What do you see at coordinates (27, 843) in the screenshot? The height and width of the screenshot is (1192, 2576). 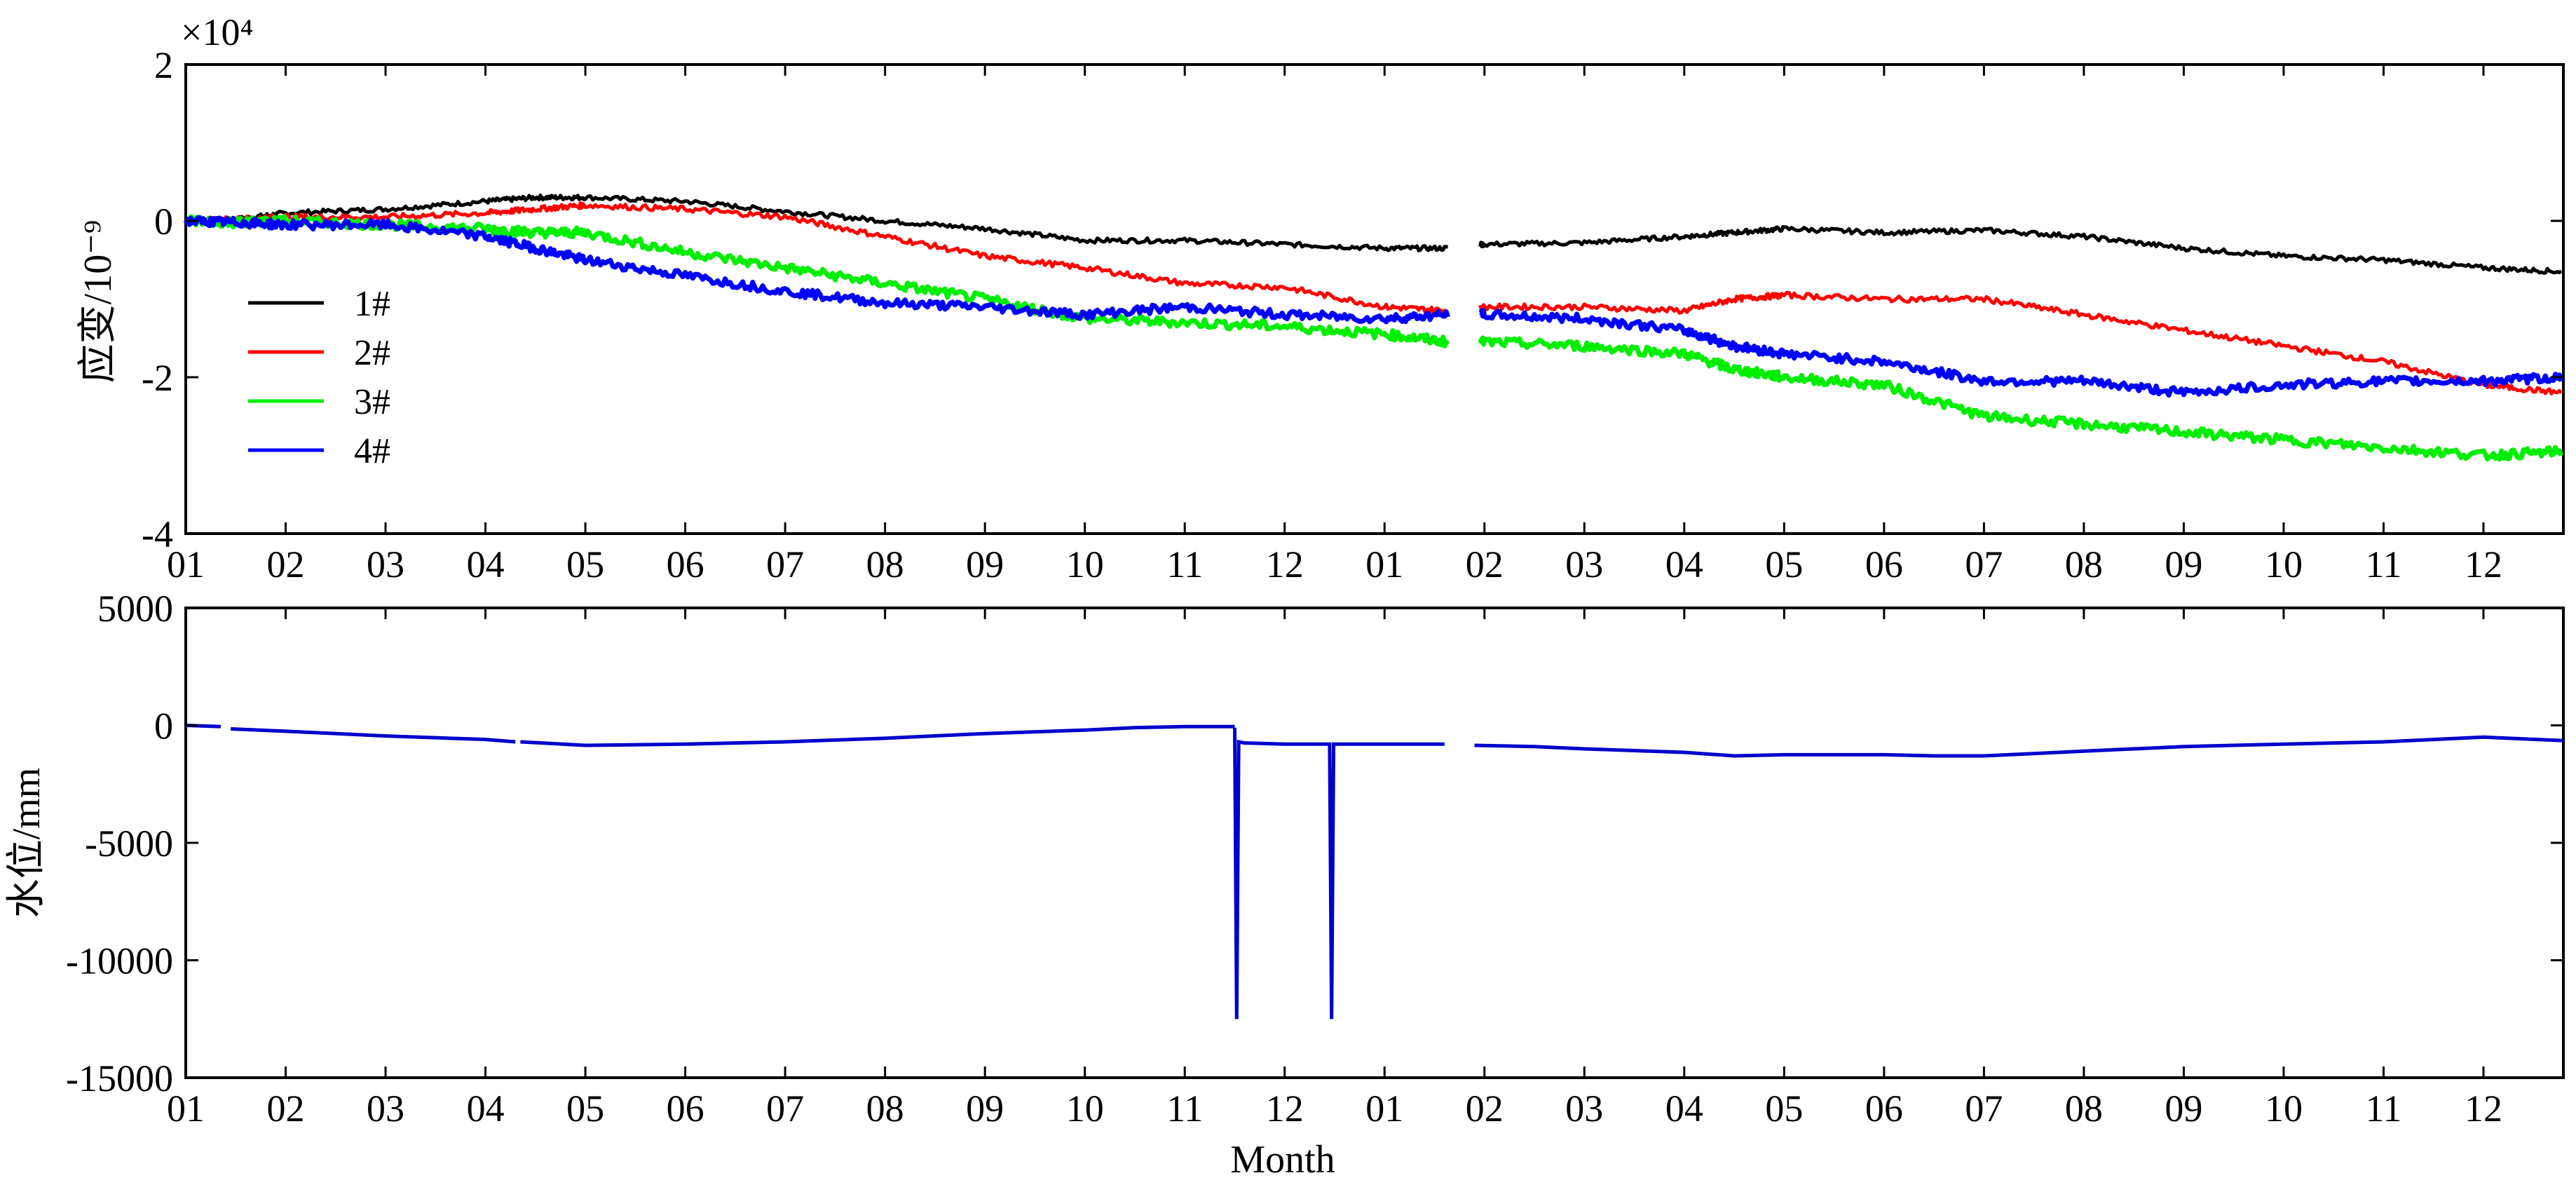 I see `water-level-y-axis-label: 水位/mm` at bounding box center [27, 843].